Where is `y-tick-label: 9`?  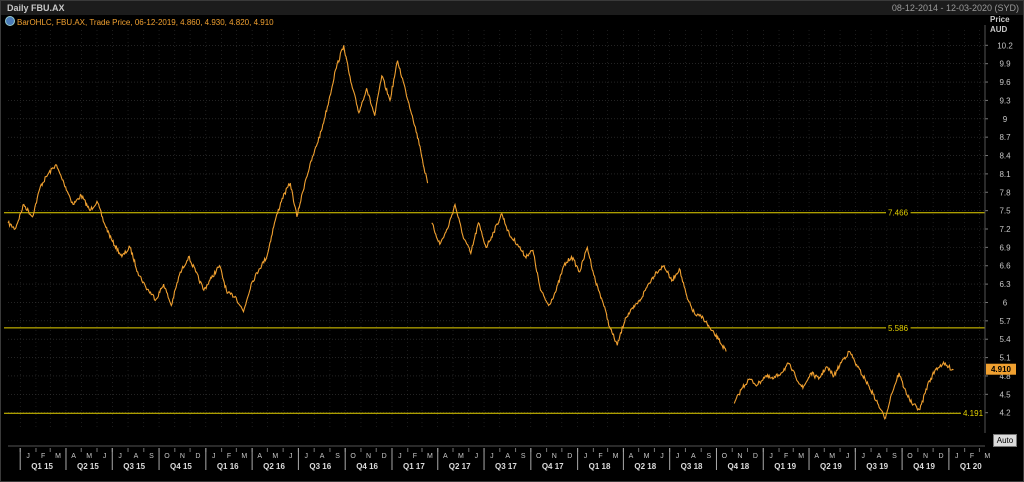
y-tick-label: 9 is located at coordinates (1005, 119).